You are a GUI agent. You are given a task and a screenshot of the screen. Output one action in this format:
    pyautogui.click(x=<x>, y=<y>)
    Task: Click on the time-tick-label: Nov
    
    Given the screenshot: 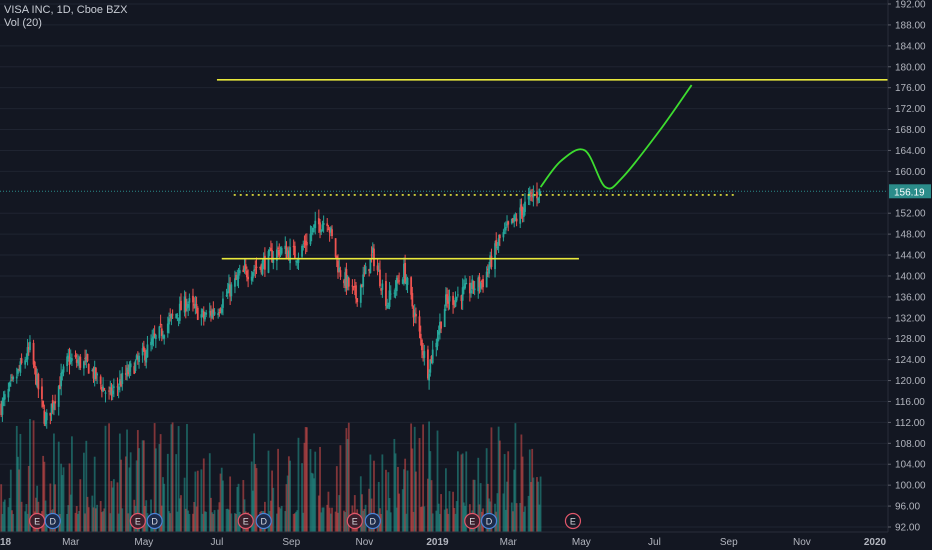 What is the action you would take?
    pyautogui.click(x=364, y=542)
    